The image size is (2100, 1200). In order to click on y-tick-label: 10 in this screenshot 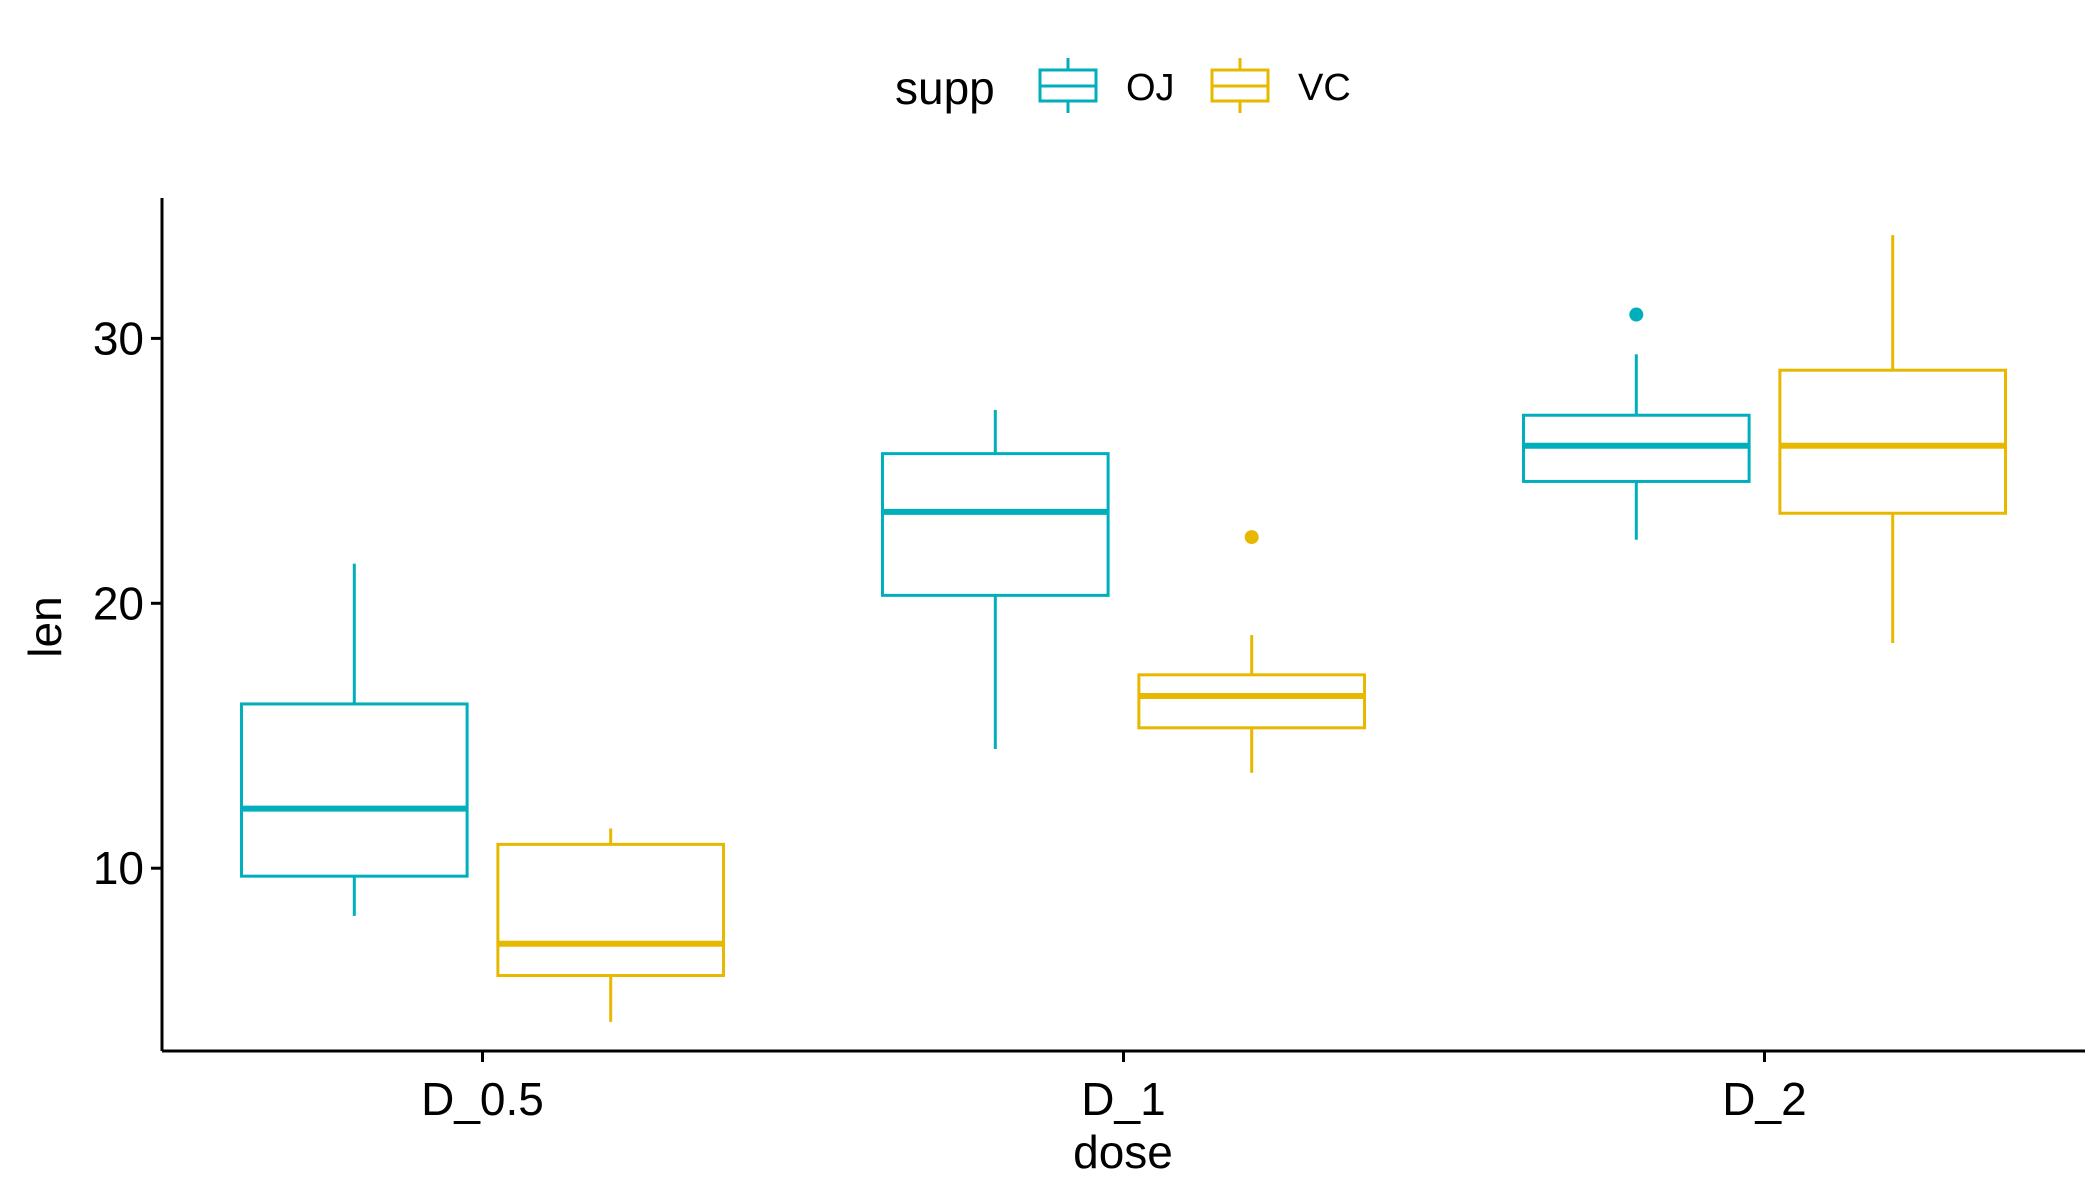, I will do `click(118, 868)`.